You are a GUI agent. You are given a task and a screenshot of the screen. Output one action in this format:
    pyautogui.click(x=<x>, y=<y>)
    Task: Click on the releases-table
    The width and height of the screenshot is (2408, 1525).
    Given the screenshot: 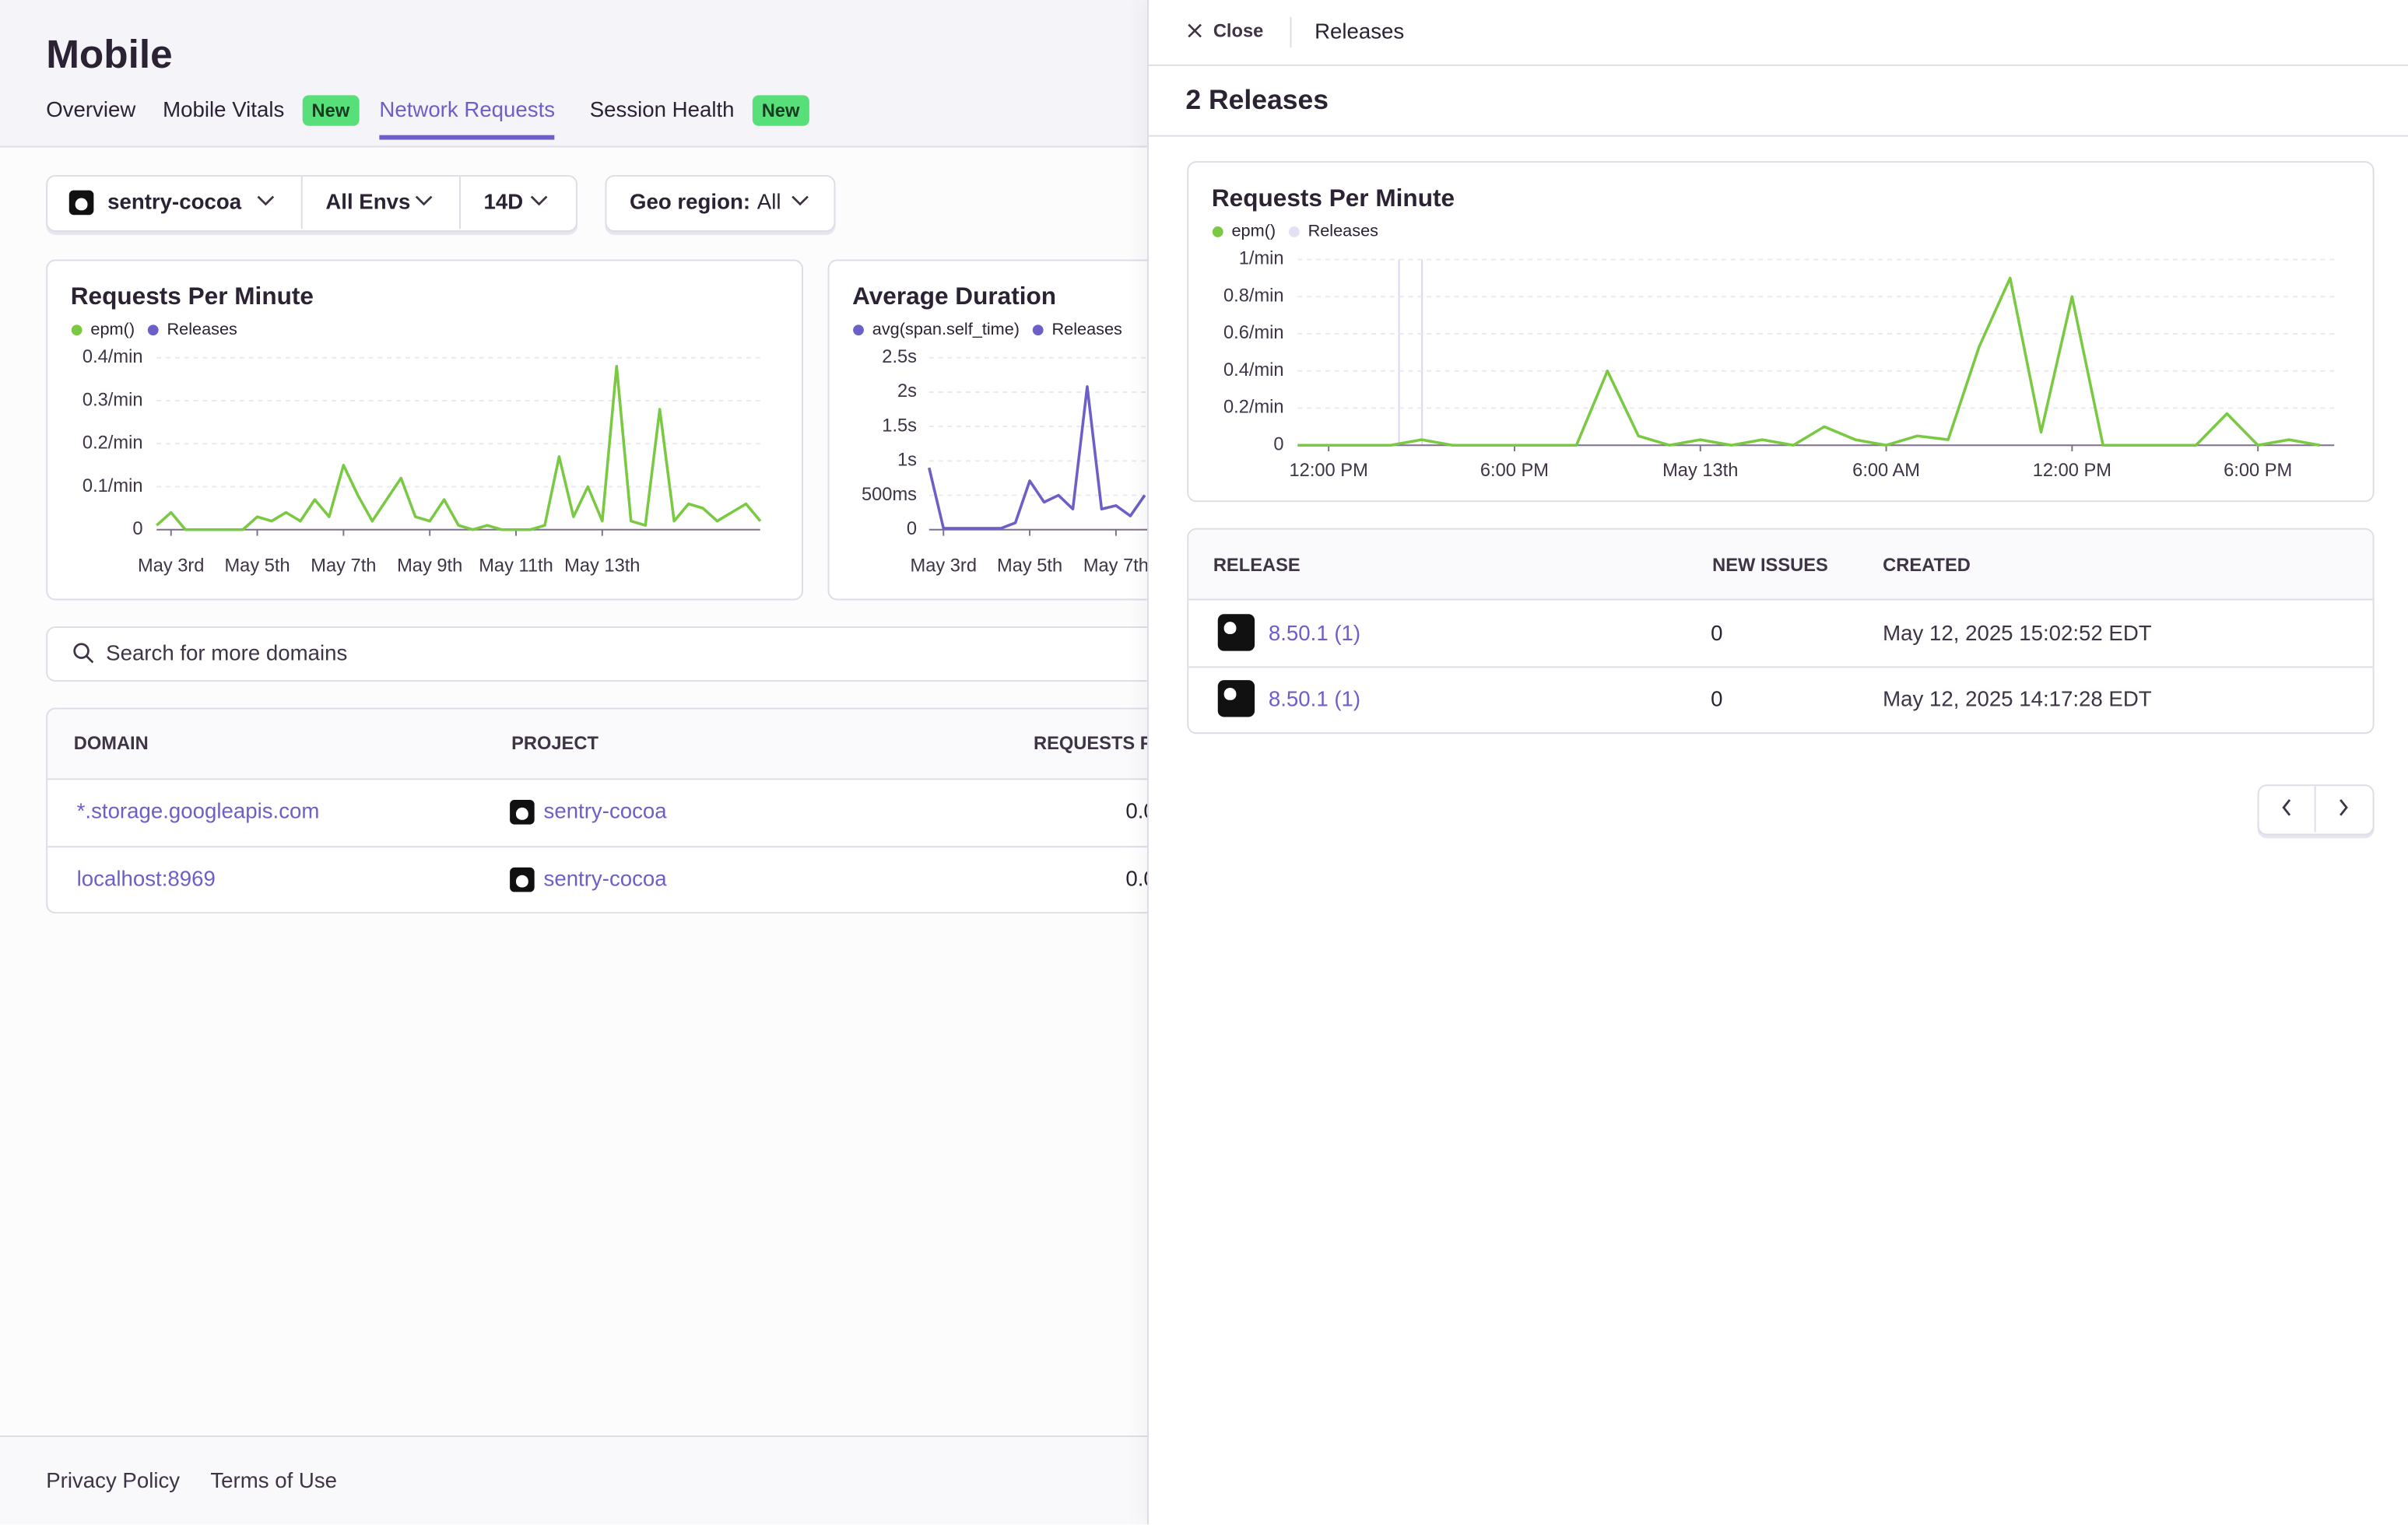 What is the action you would take?
    pyautogui.click(x=1781, y=631)
    